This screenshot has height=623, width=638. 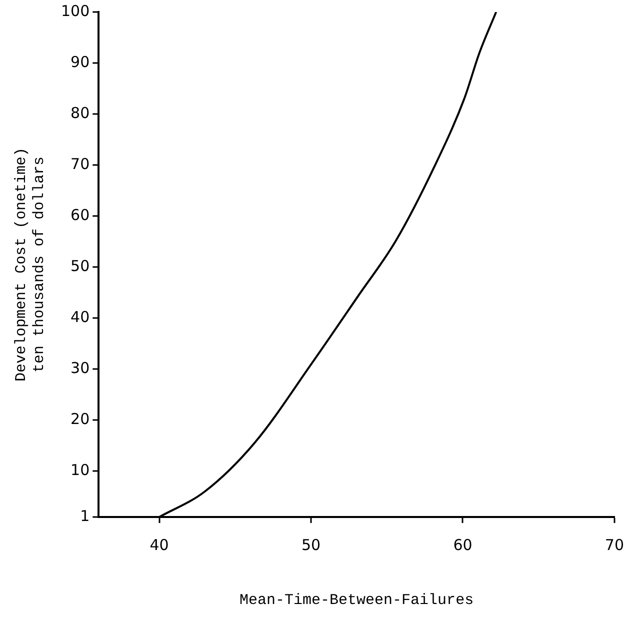 I want to click on y-tick-label: 60, so click(x=80, y=215).